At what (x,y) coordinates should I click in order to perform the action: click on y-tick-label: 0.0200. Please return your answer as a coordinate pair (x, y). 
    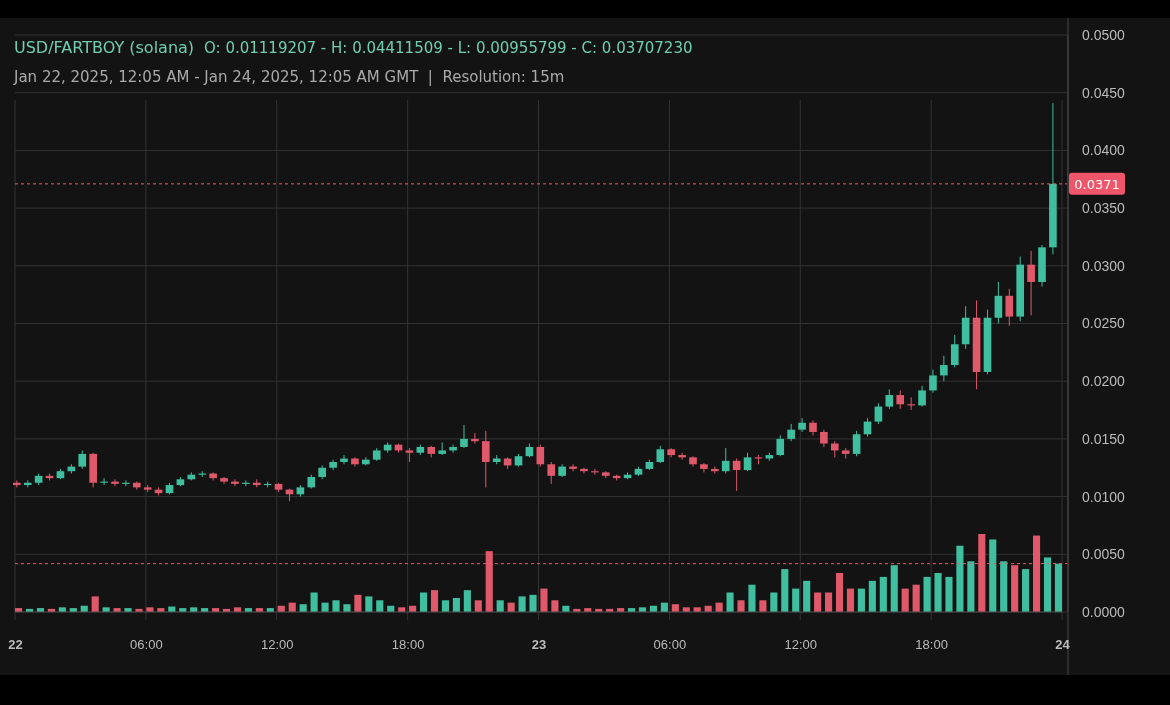
    Looking at the image, I should click on (1104, 381).